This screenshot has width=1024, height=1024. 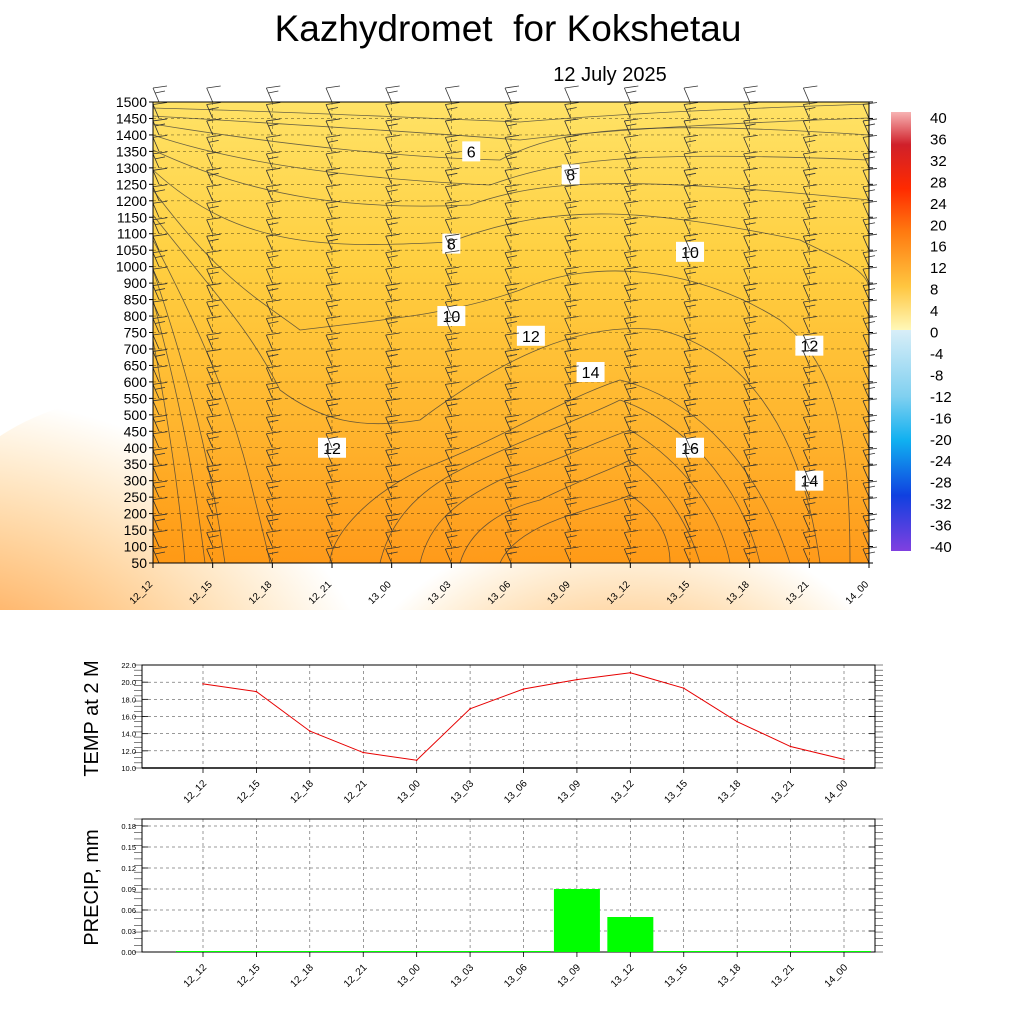 What do you see at coordinates (128, 699) in the screenshot?
I see `temp-y-tick-label: 18.0` at bounding box center [128, 699].